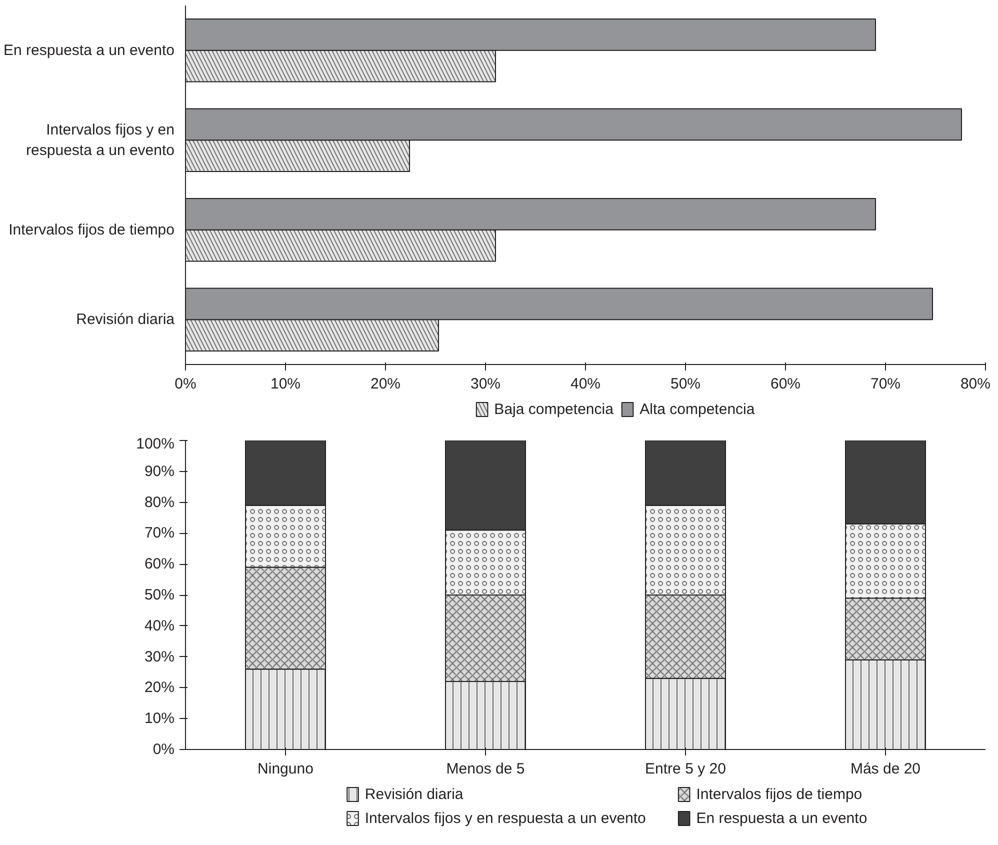  I want to click on x-tick-label: 50%, so click(685, 384).